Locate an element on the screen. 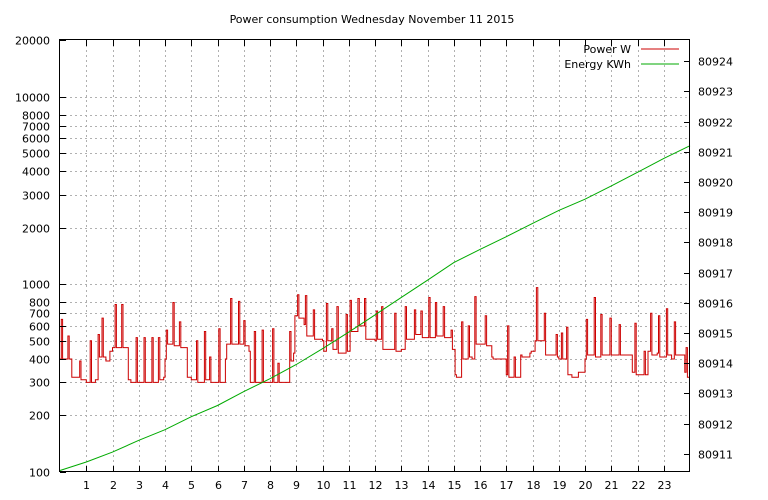 The image size is (768, 500). y2-tick-label: 80924 is located at coordinates (715, 62).